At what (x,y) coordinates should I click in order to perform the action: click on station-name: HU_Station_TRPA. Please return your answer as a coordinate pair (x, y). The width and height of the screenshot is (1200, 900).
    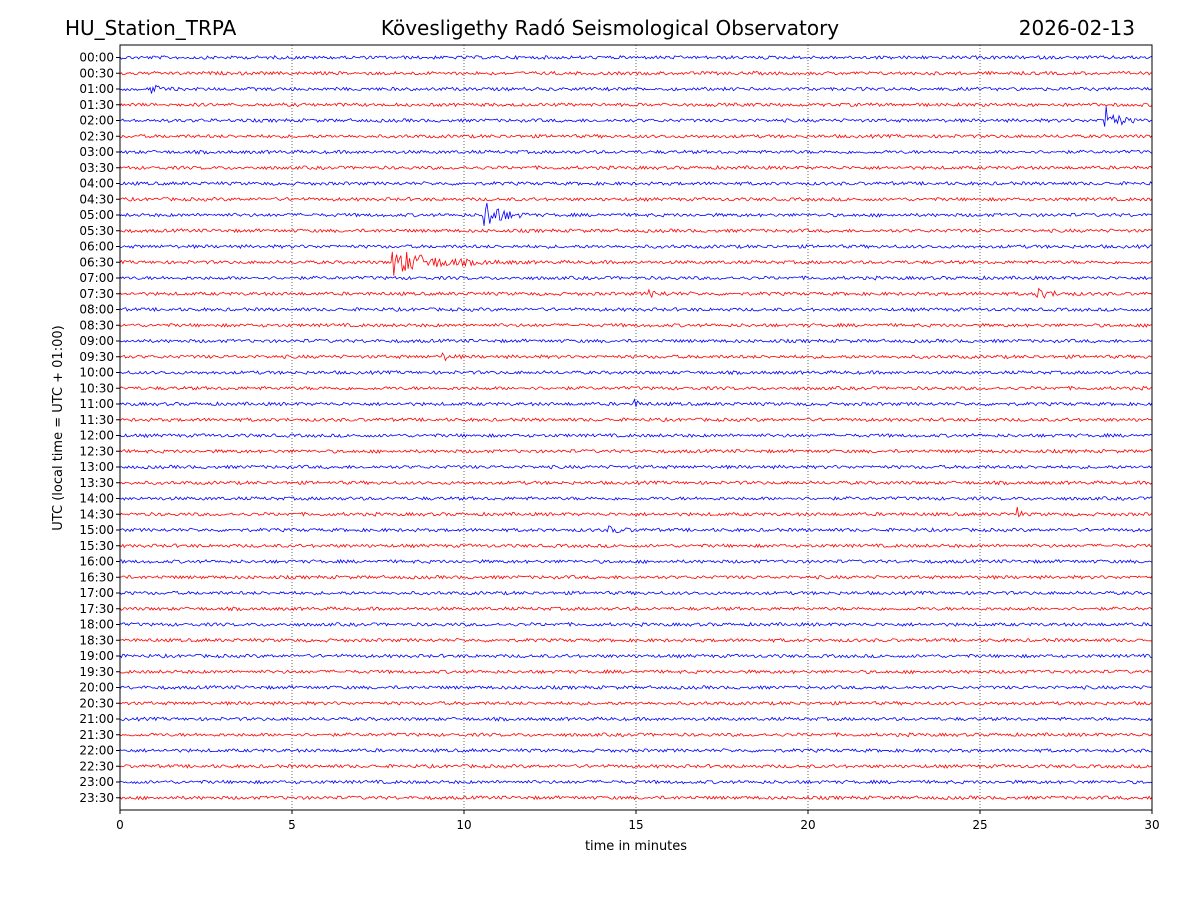
    Looking at the image, I should click on (151, 28).